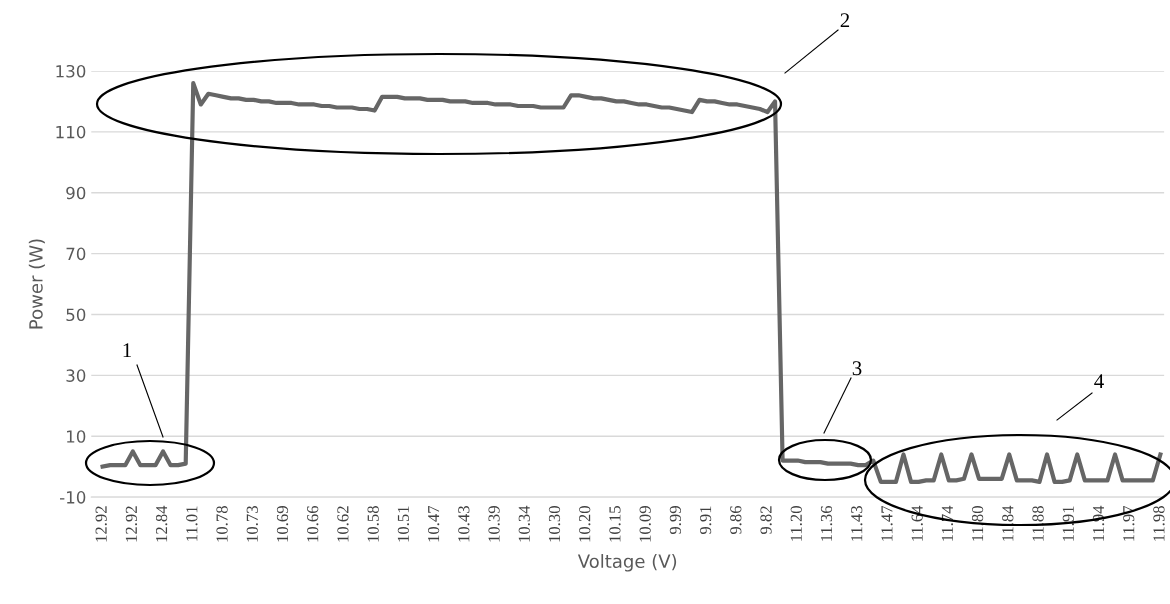 This screenshot has width=1170, height=604. I want to click on x-tick-label: 11.01, so click(192, 523).